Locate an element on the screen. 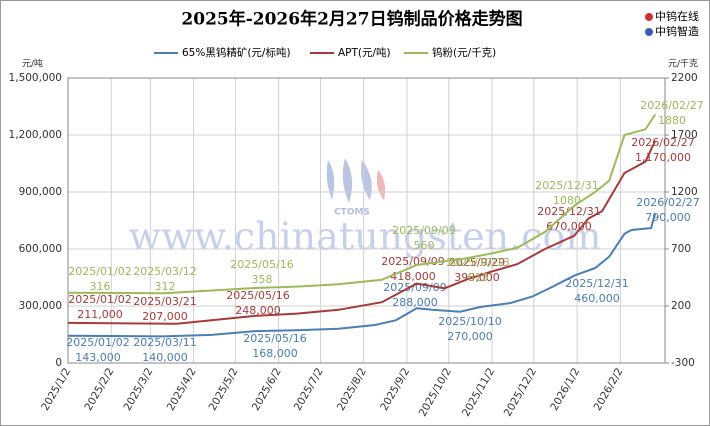  data-label: 358 is located at coordinates (262, 279).